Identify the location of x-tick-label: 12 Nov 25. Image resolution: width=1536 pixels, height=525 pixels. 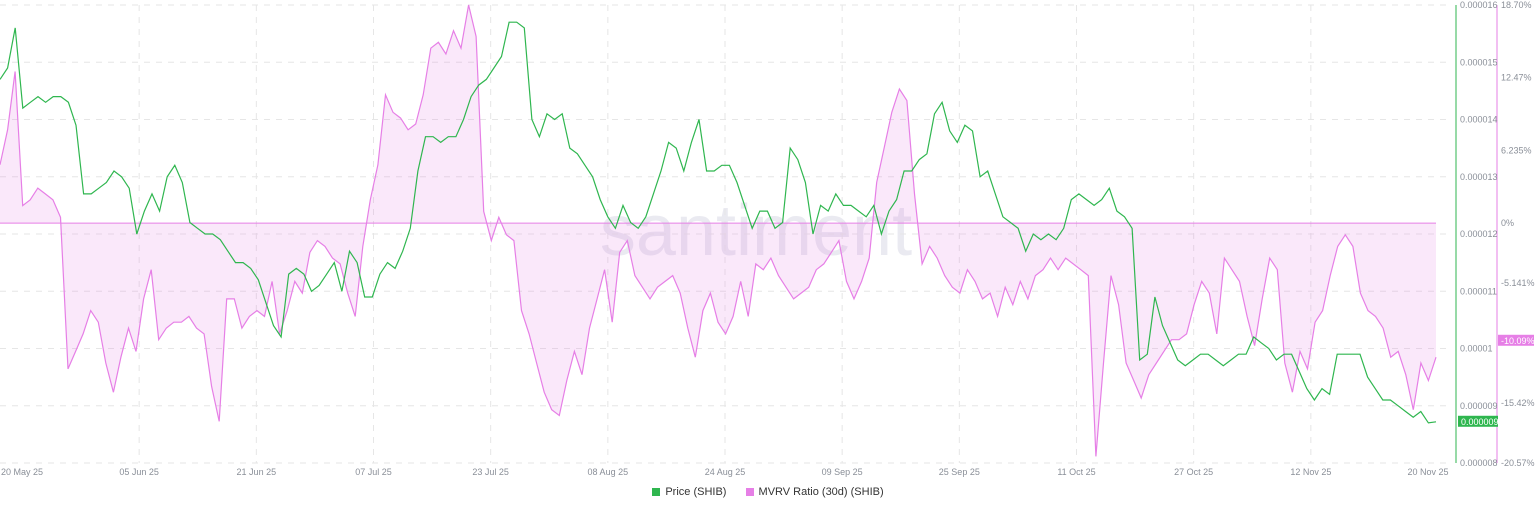
(1310, 472).